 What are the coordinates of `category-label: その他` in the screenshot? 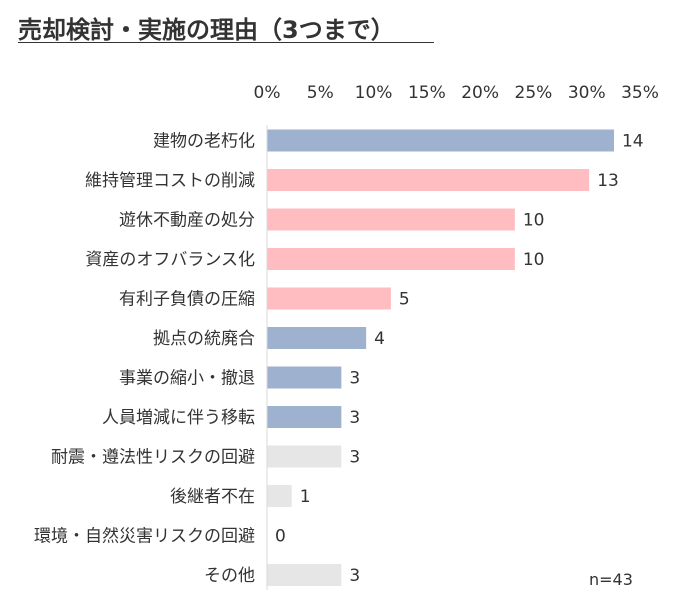 It's located at (229, 576).